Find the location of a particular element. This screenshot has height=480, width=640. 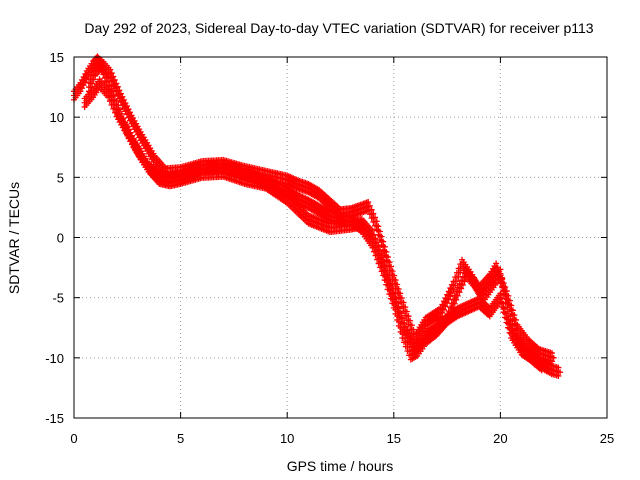

y-axis-label: SDTVAR / TECUs is located at coordinates (14, 238).